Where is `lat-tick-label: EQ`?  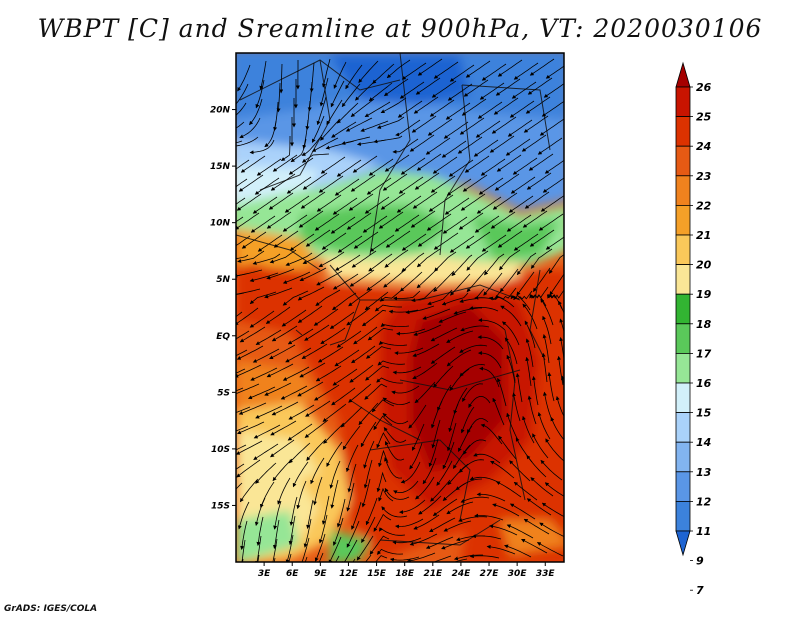
lat-tick-label: EQ is located at coordinates (223, 337).